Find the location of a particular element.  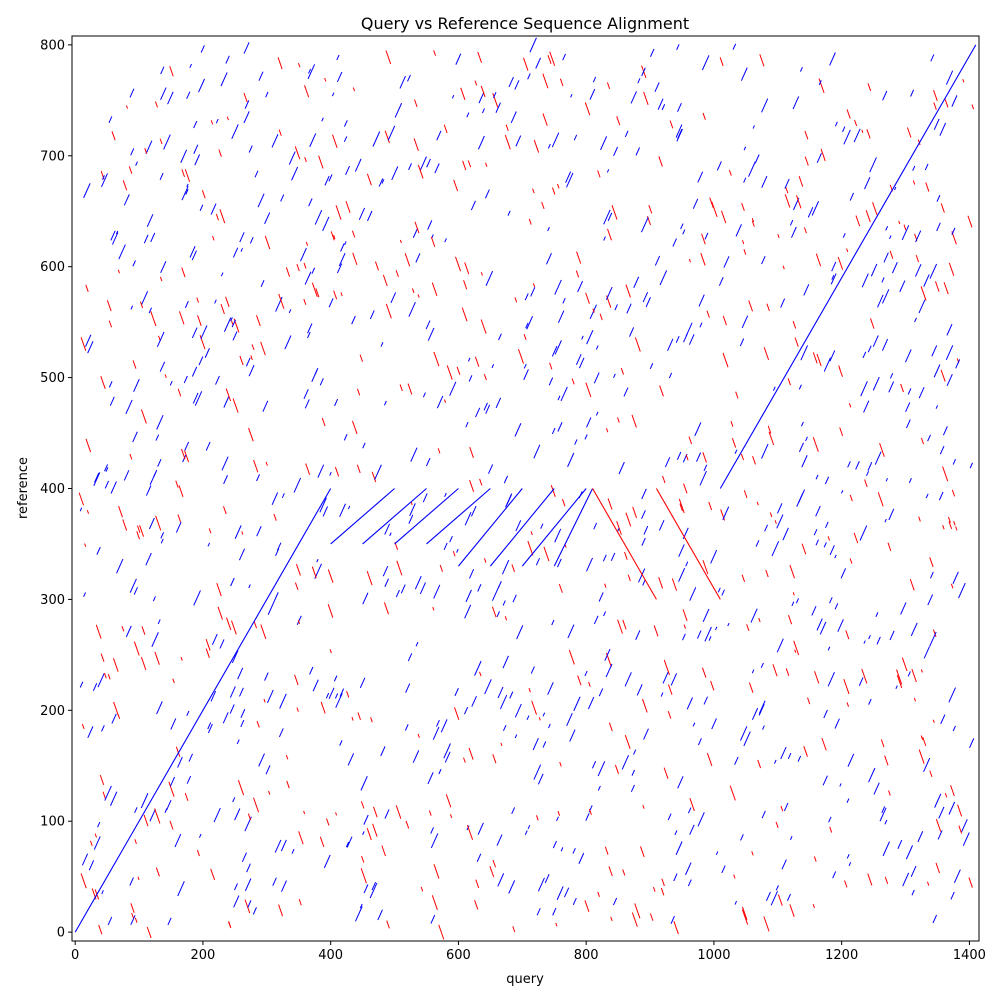

y-tick-label: 800 is located at coordinates (52, 45).